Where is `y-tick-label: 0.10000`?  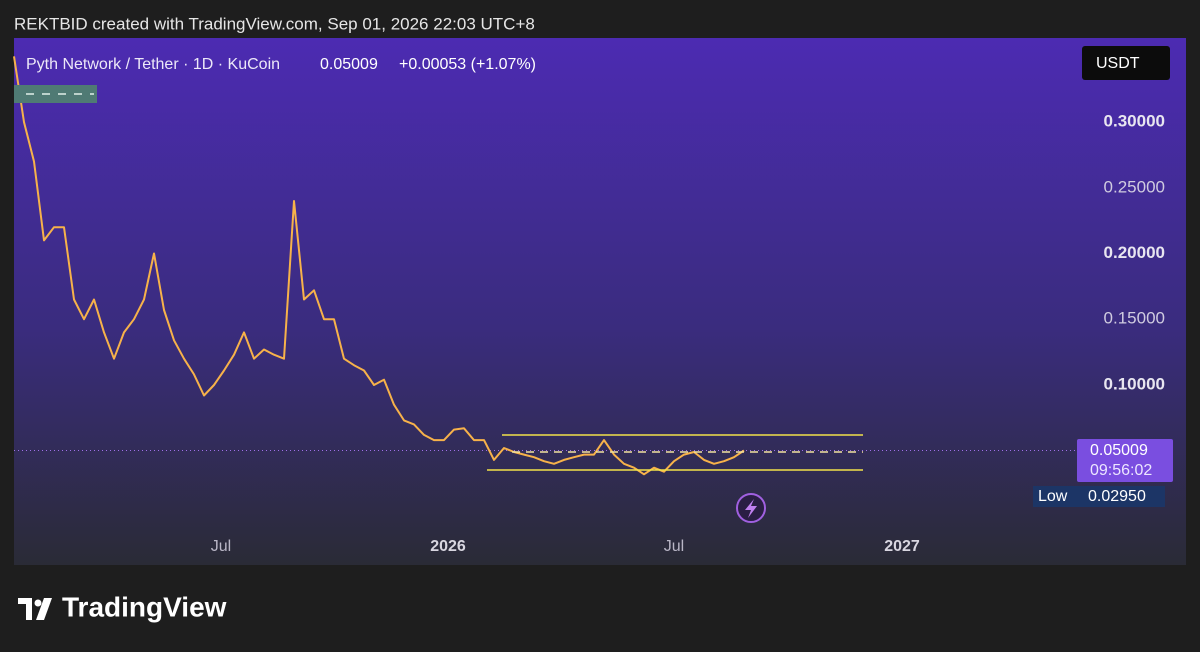
y-tick-label: 0.10000 is located at coordinates (1134, 383).